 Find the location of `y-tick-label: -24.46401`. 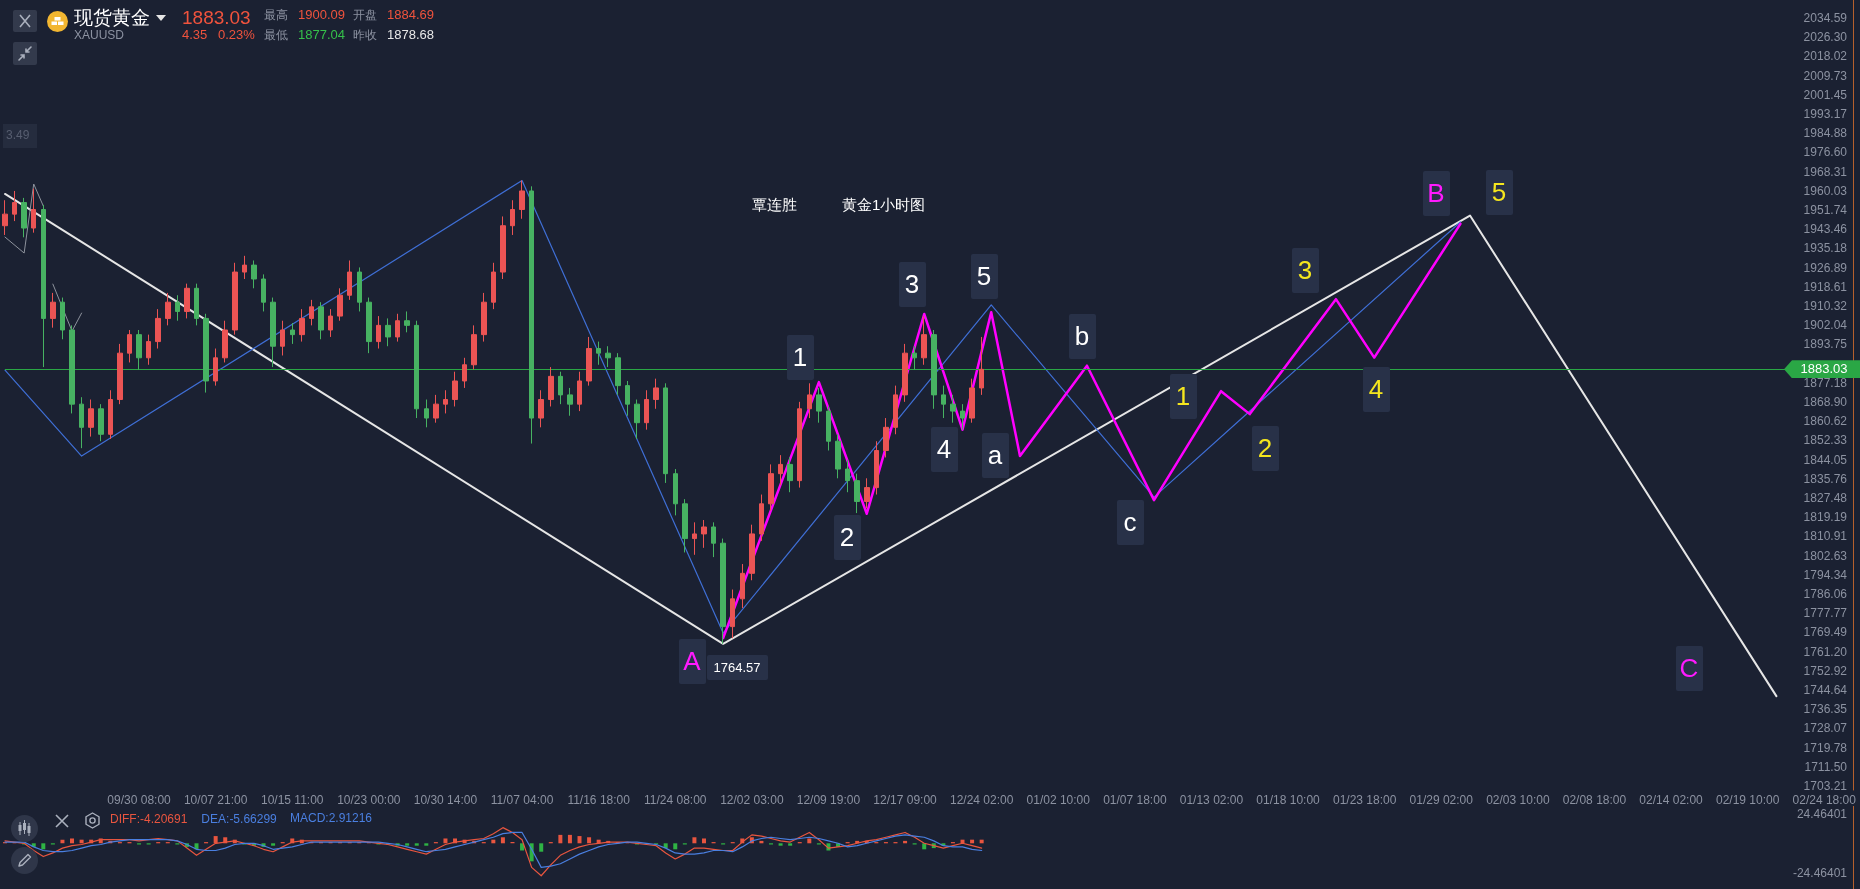

y-tick-label: -24.46401 is located at coordinates (1820, 872).